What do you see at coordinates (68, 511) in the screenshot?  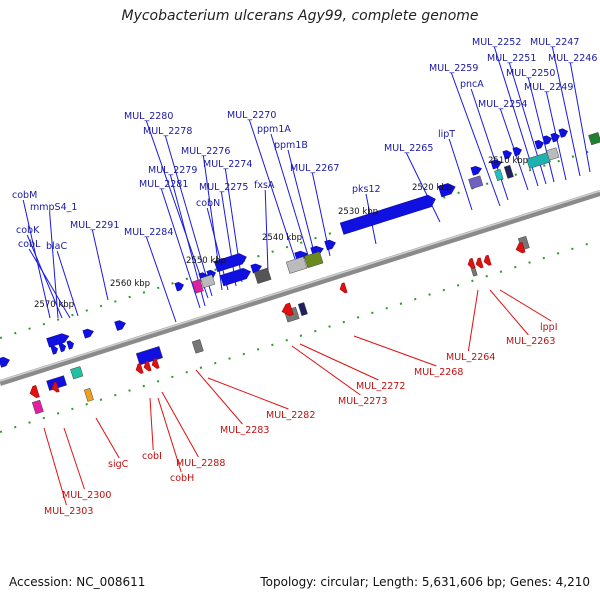 I see `reverse-gene-label: MUL_2303` at bounding box center [68, 511].